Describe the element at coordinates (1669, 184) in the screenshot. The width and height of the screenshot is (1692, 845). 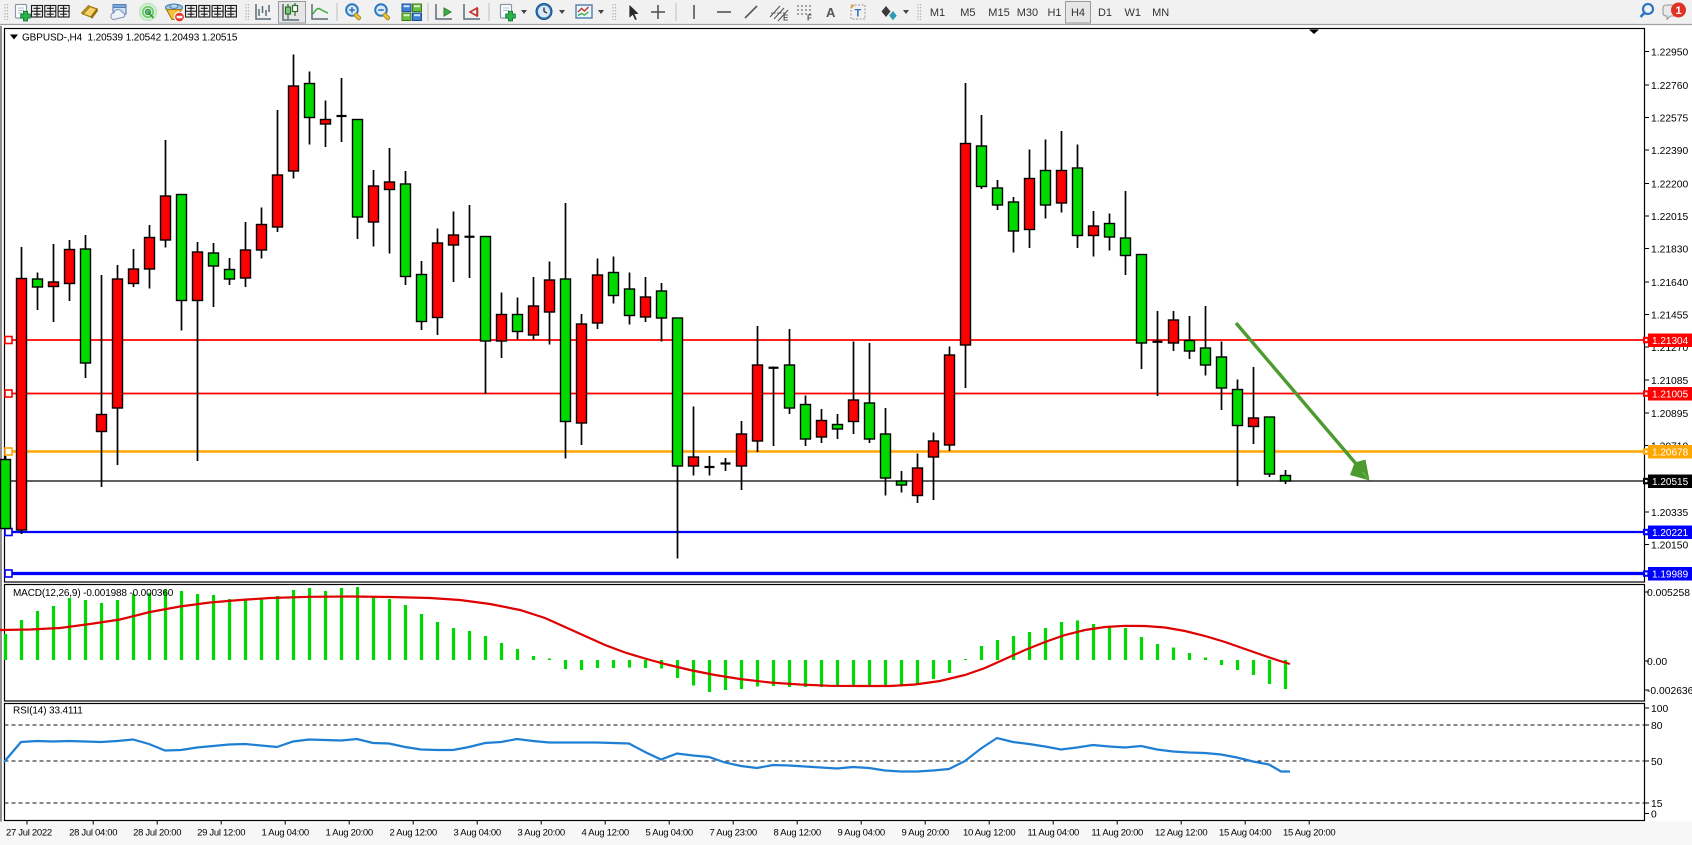
I see `svg-text: 1.22200` at that location.